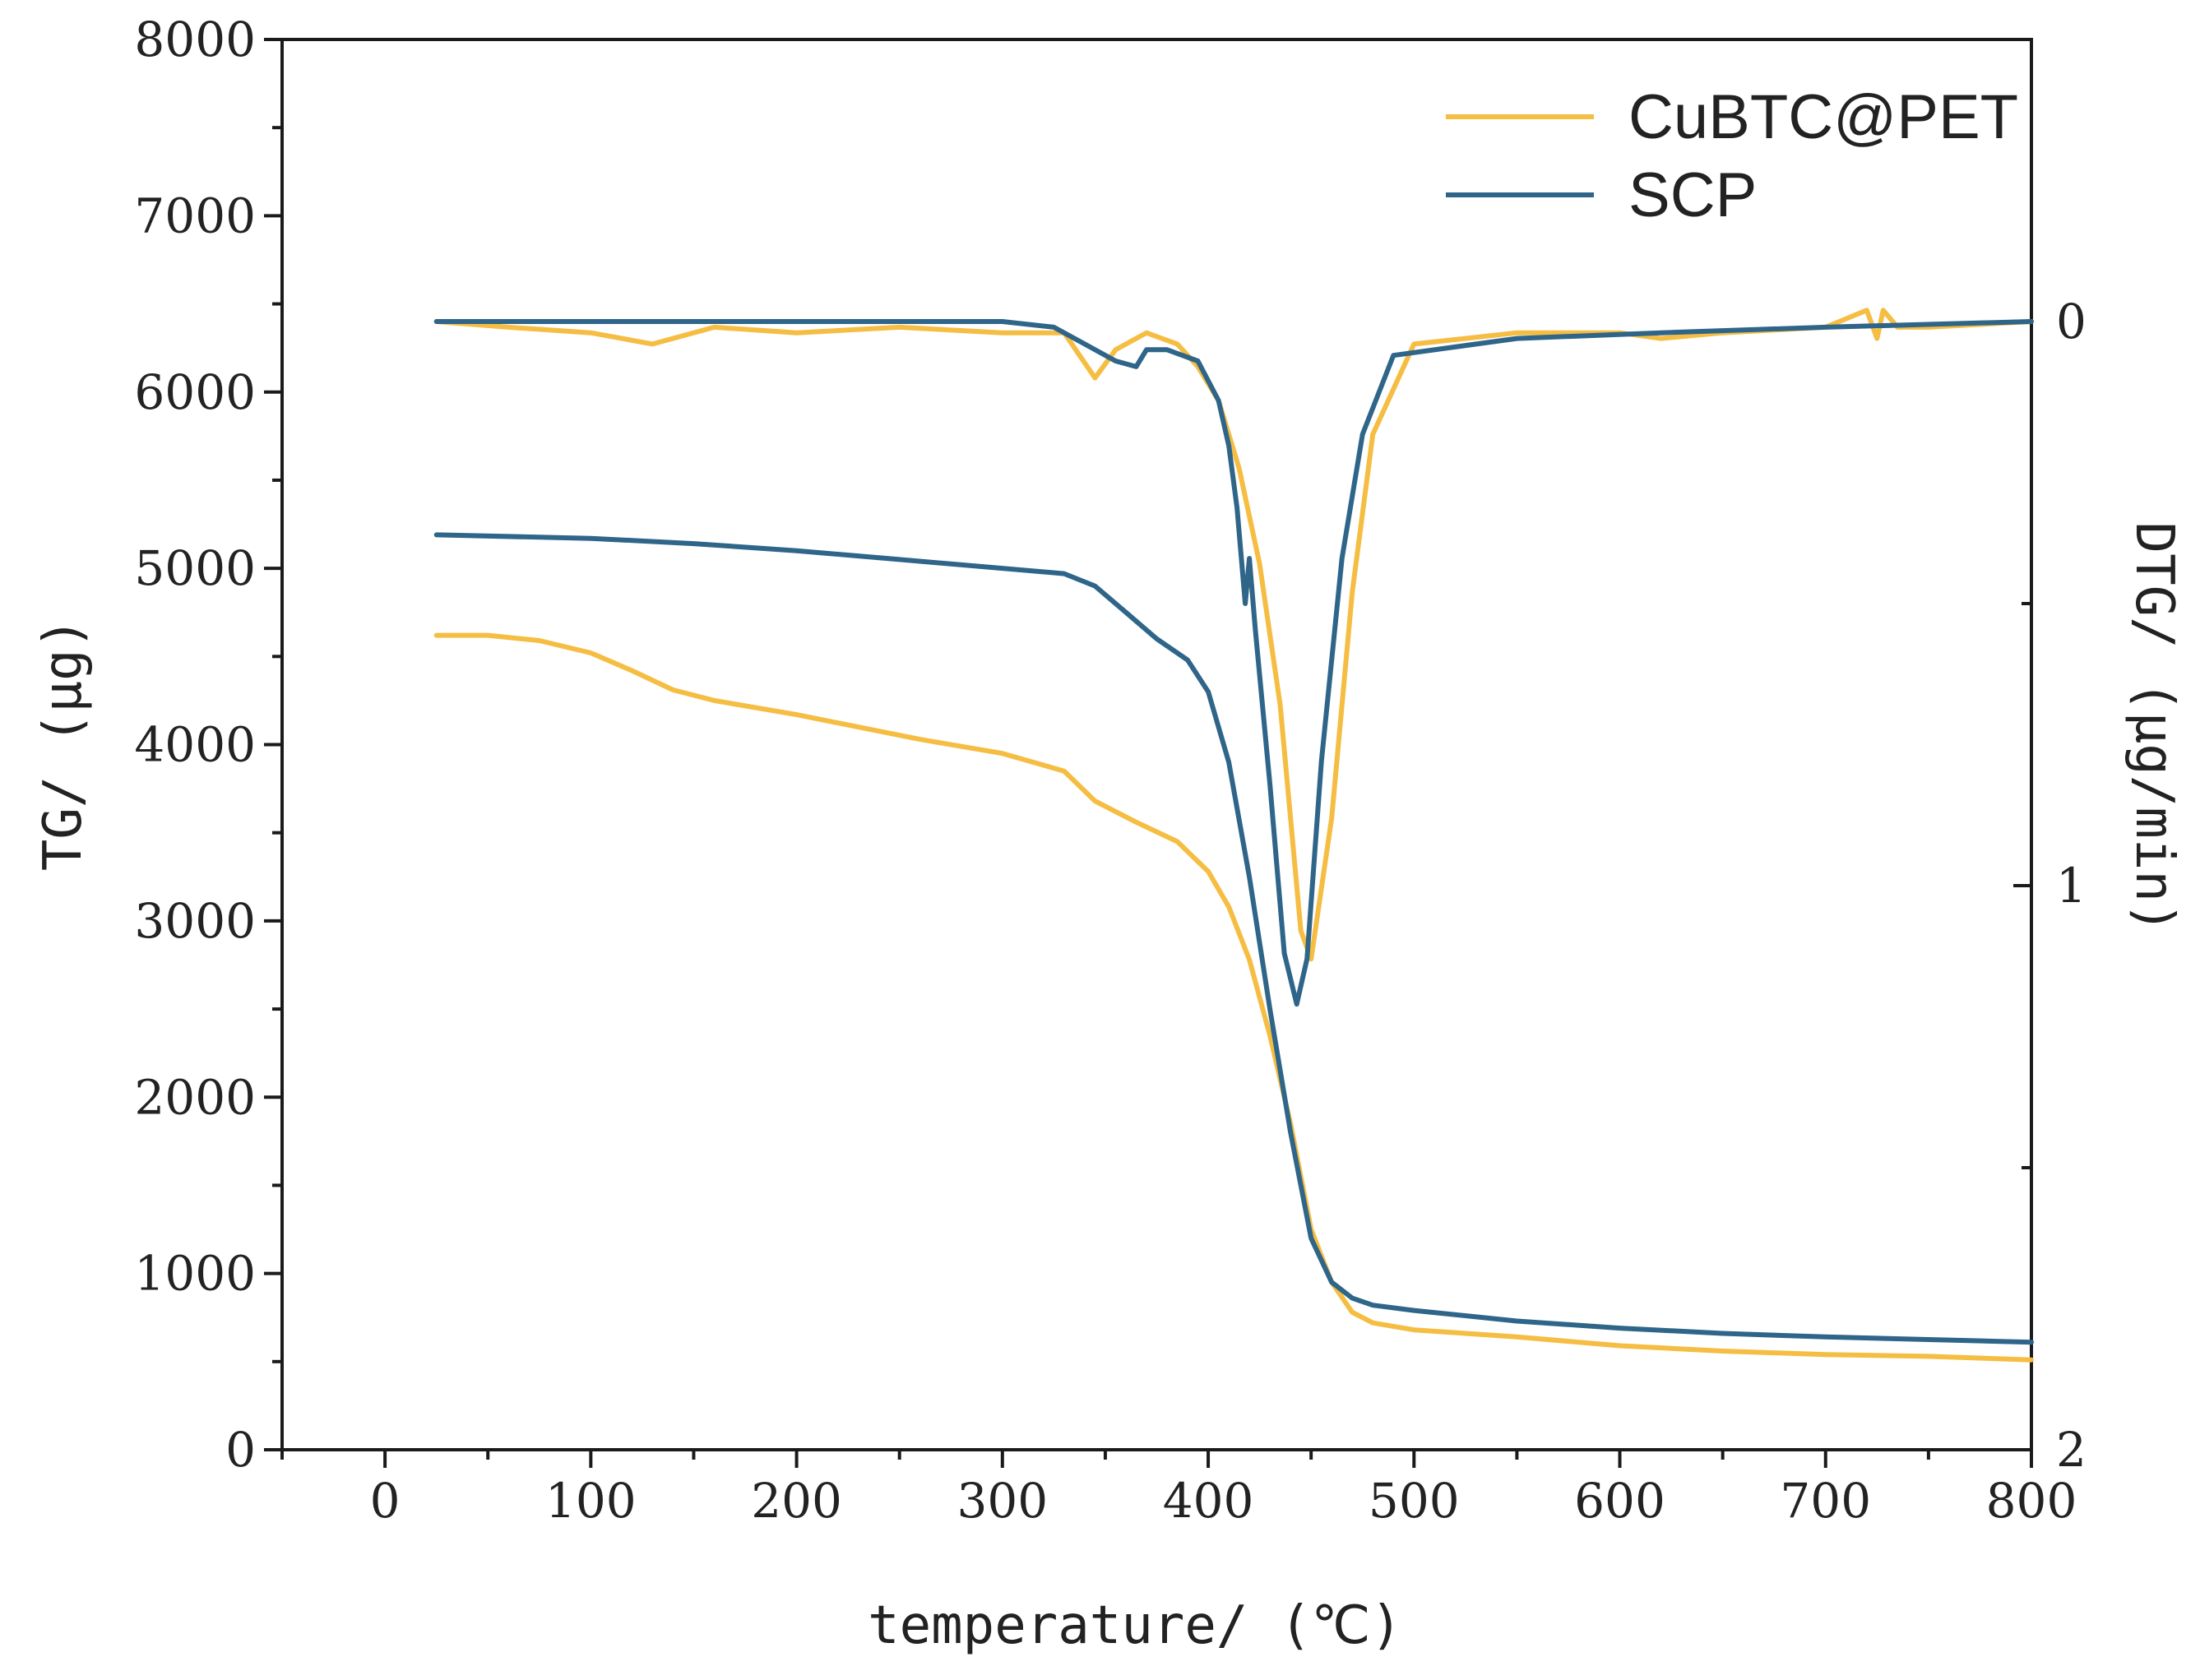 Image resolution: width=2200 pixels, height=1680 pixels. Describe the element at coordinates (2071, 1450) in the screenshot. I see `right-y-tick-label: 2` at that location.